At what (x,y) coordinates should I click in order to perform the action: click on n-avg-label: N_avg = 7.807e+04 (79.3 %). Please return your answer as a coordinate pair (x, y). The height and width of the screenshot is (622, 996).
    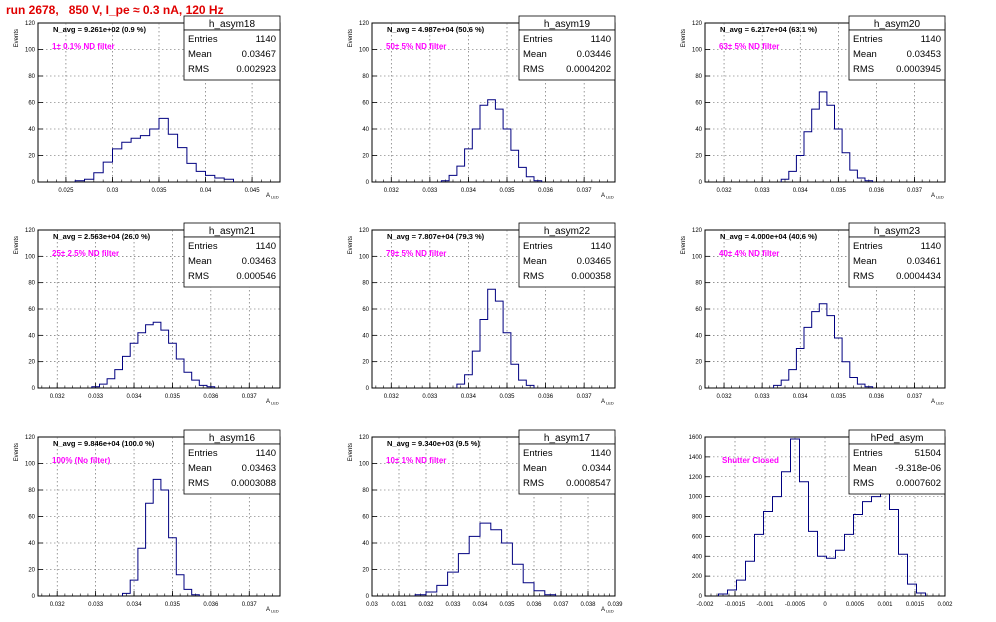
    Looking at the image, I should click on (436, 236).